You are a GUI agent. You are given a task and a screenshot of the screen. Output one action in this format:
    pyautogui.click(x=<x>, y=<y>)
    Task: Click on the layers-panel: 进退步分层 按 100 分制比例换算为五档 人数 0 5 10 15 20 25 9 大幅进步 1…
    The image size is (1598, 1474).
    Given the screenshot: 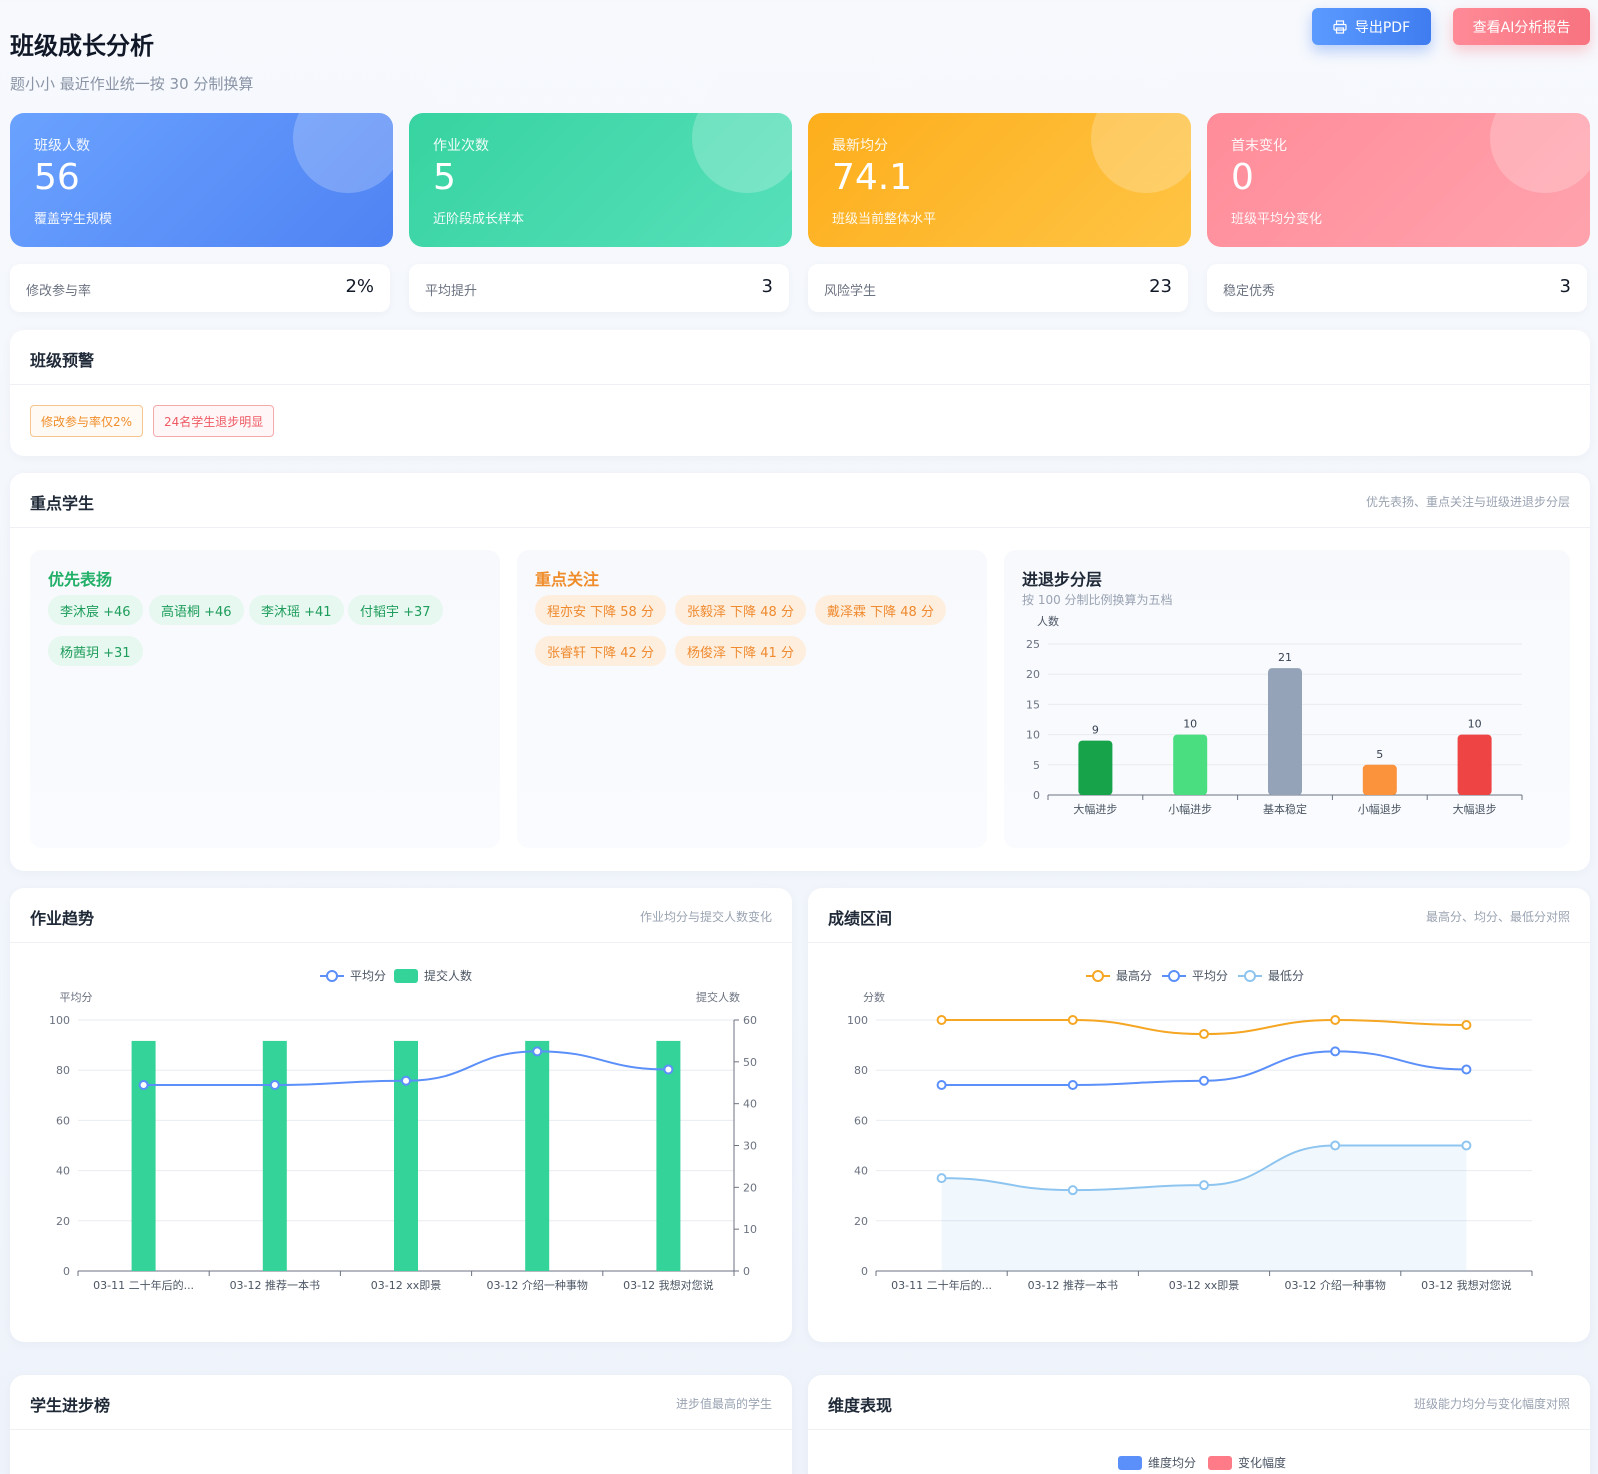 What is the action you would take?
    pyautogui.click(x=1287, y=699)
    